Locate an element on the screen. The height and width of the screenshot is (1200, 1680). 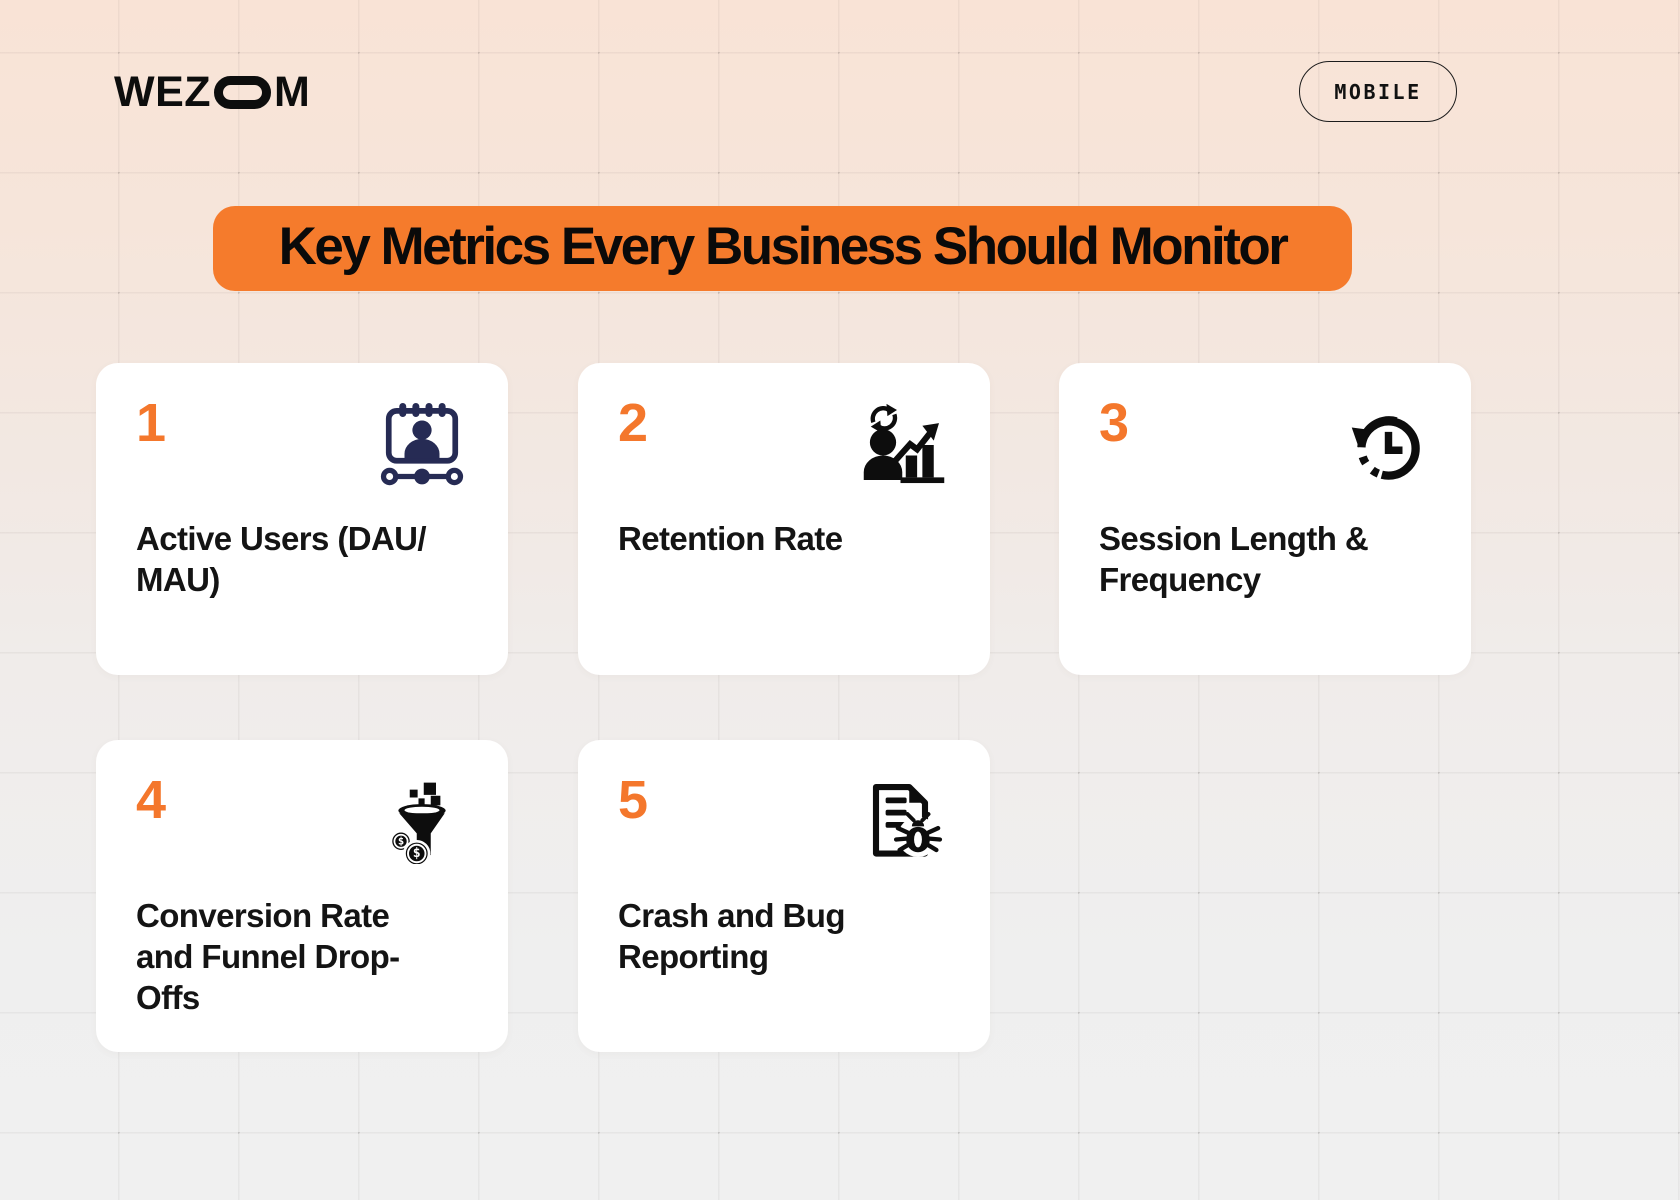
conversion-funnel-dollar-icon: $ $ is located at coordinates (422, 822).